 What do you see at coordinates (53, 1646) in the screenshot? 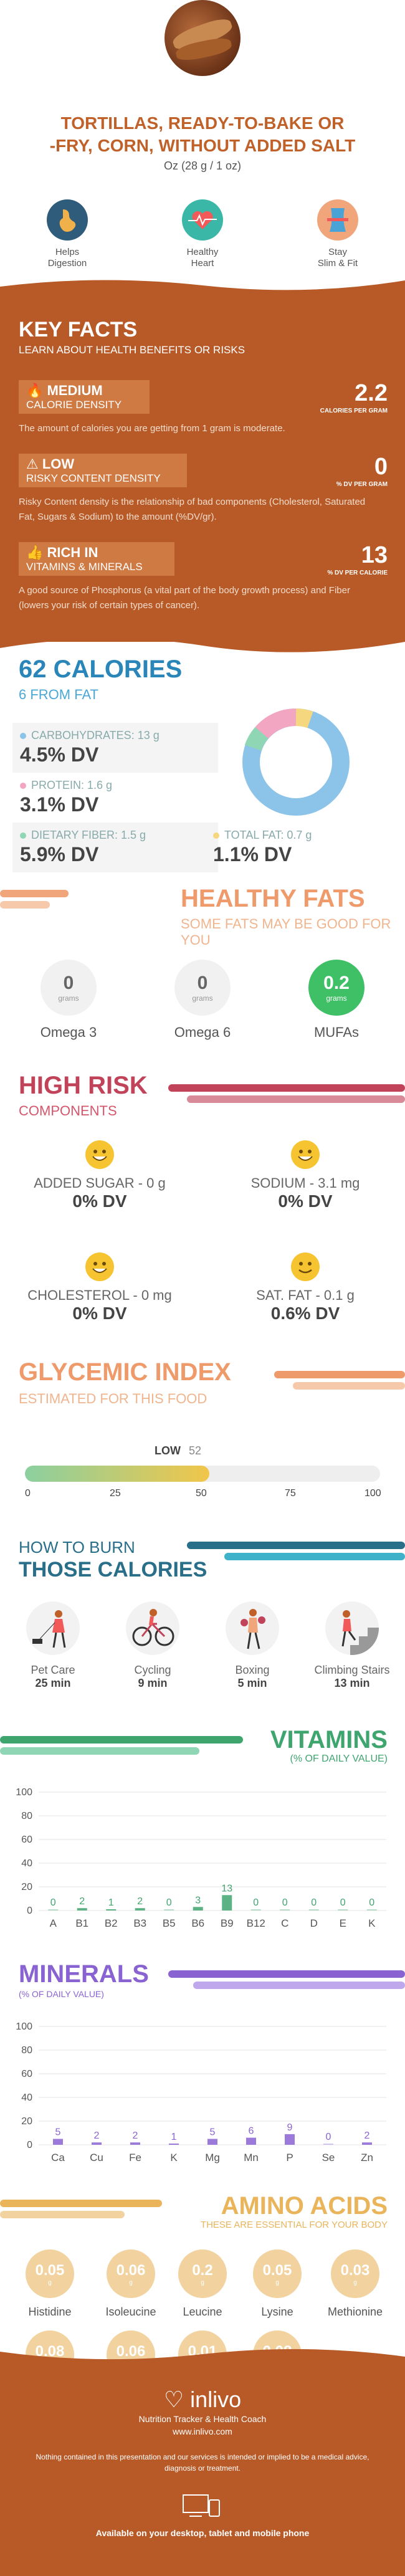
I see `burn-pet-care: Pet Care 25 min` at bounding box center [53, 1646].